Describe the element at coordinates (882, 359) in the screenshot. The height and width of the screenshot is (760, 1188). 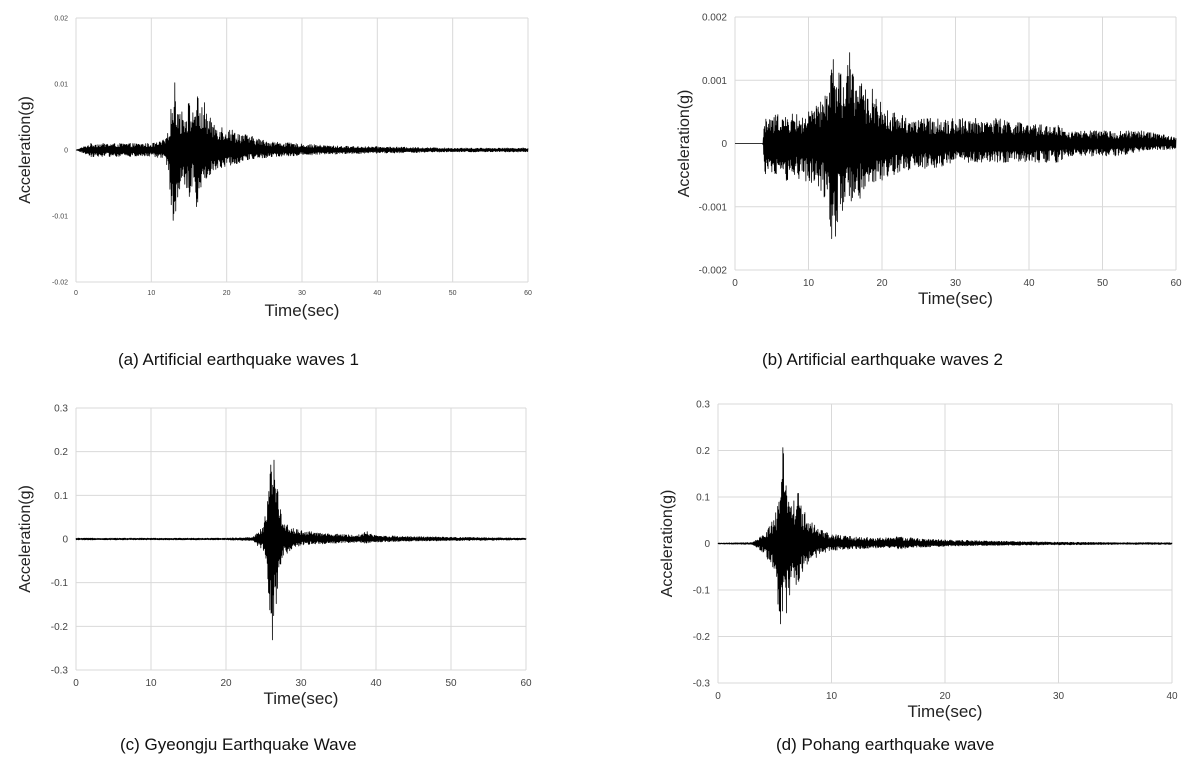
I see `caption-b: (b) Artificial earthquake waves 2` at that location.